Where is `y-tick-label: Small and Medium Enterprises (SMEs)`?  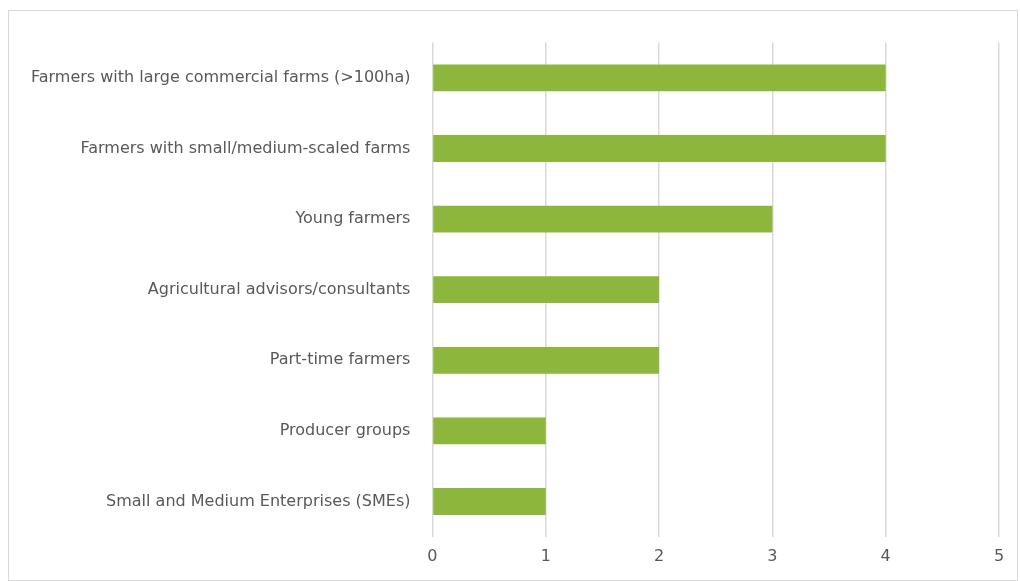
y-tick-label: Small and Medium Enterprises (SMEs) is located at coordinates (258, 500).